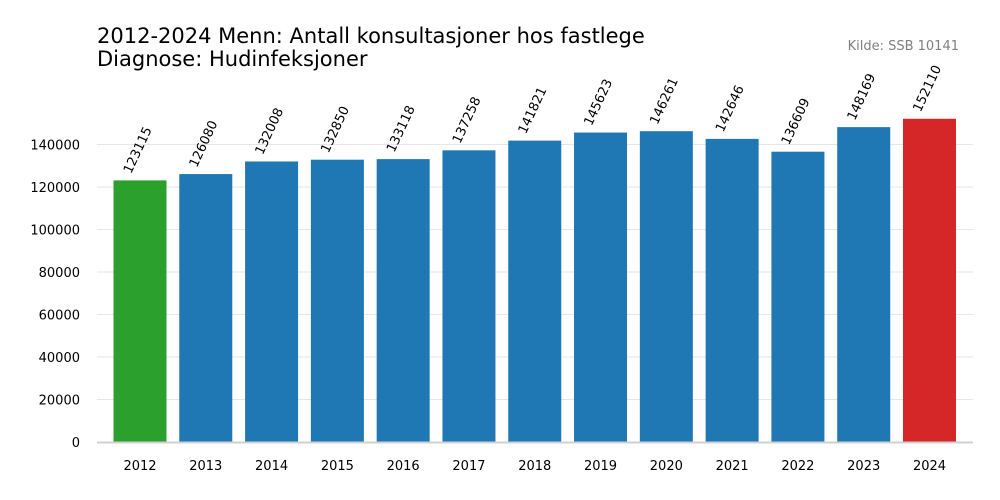  I want to click on value-label-2018: 141821, so click(533, 110).